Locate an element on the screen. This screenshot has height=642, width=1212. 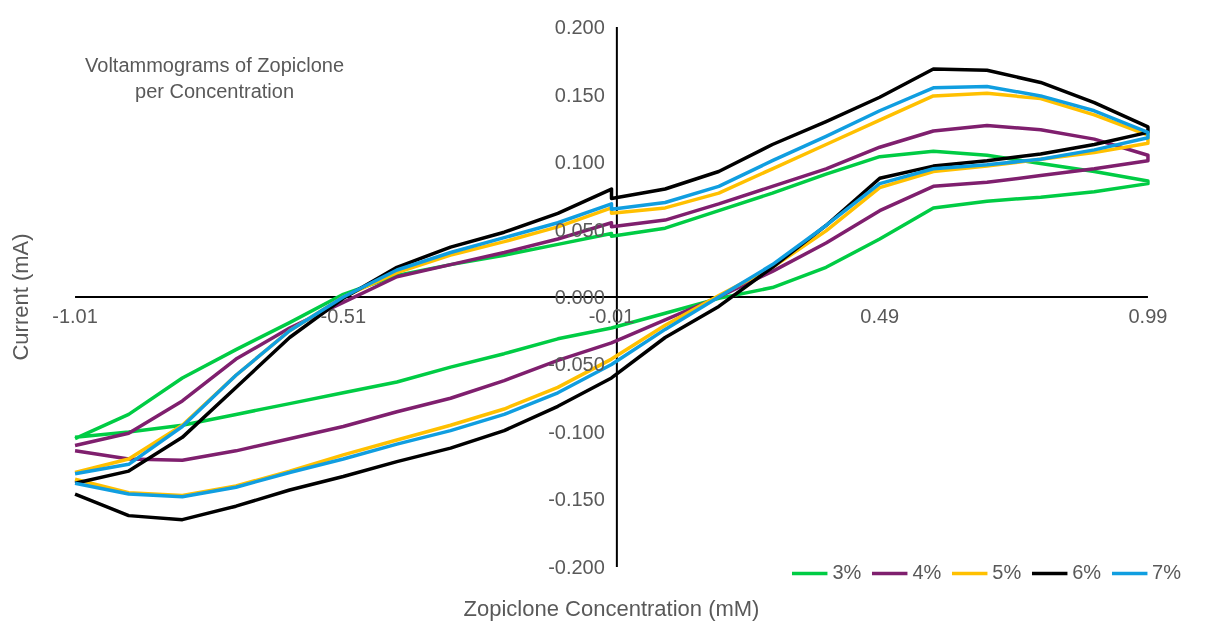
legend-label: 4% is located at coordinates (927, 572).